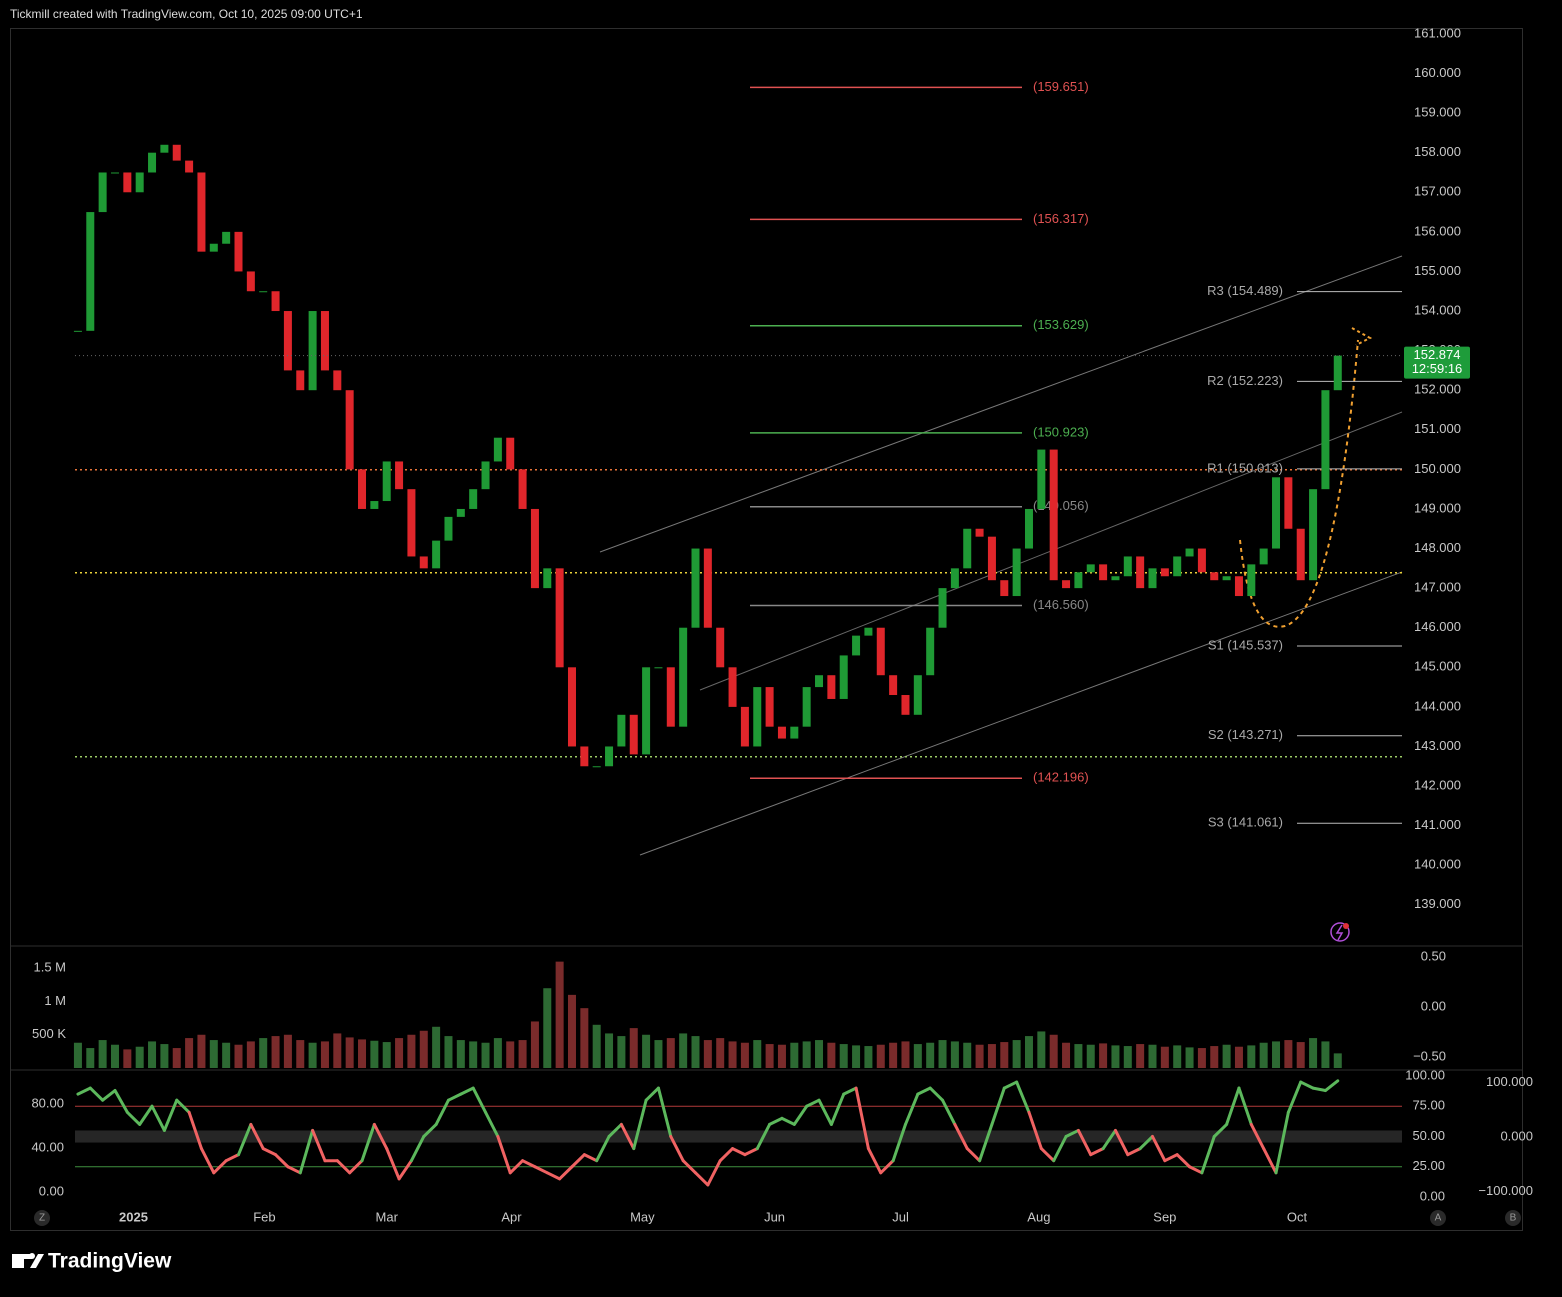 The image size is (1562, 1297). I want to click on fib-label: (159.651), so click(1061, 86).